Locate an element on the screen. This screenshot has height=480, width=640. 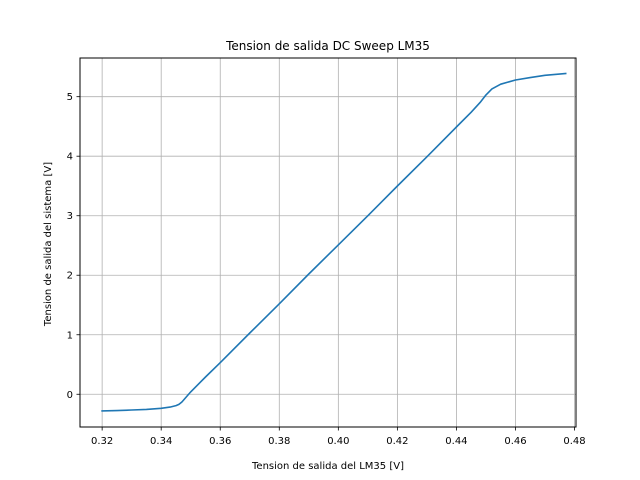
x-tick-label: 0.48 is located at coordinates (574, 441).